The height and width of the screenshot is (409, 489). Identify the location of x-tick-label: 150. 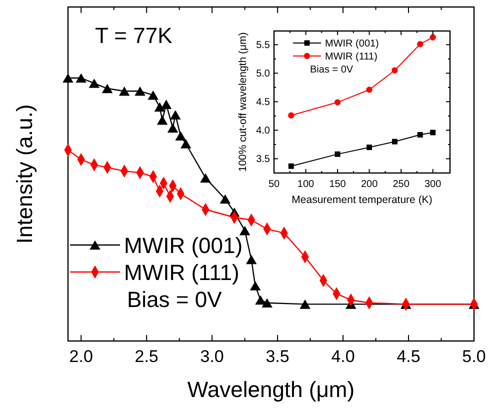
(337, 184).